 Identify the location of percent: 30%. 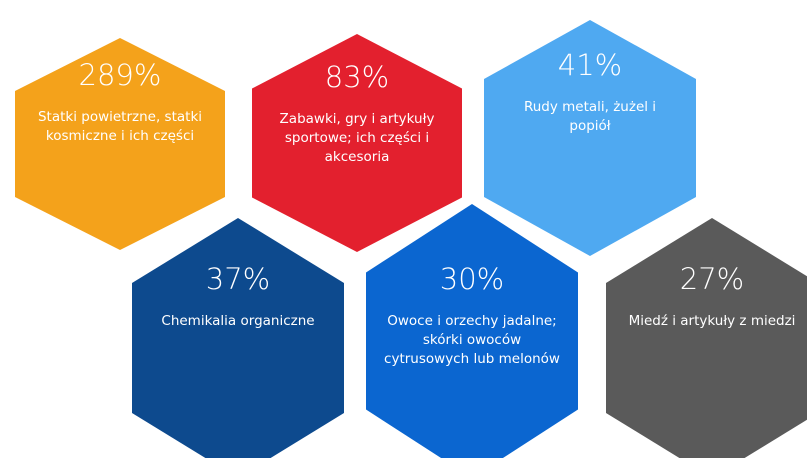
(472, 279).